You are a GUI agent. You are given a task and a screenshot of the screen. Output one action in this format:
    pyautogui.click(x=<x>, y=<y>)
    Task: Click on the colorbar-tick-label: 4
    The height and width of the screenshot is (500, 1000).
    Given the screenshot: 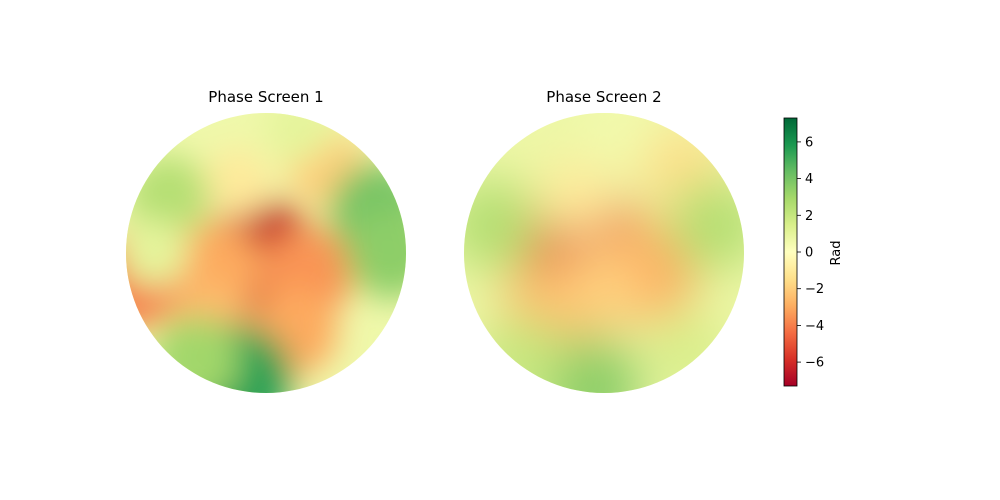 What is the action you would take?
    pyautogui.click(x=809, y=179)
    